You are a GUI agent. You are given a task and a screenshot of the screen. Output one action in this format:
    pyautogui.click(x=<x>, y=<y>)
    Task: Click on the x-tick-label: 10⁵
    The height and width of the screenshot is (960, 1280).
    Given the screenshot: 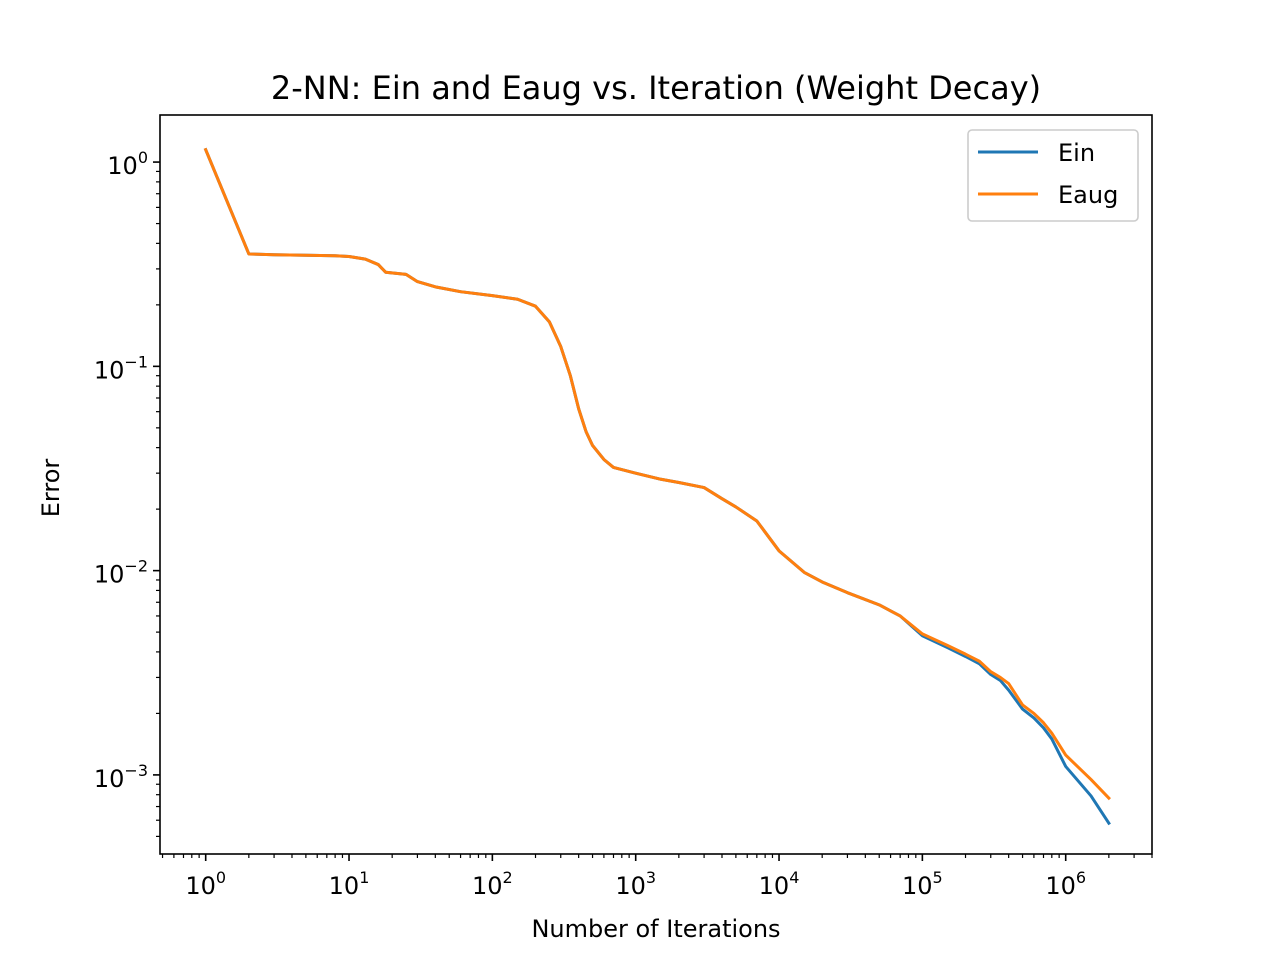 What is the action you would take?
    pyautogui.click(x=922, y=884)
    